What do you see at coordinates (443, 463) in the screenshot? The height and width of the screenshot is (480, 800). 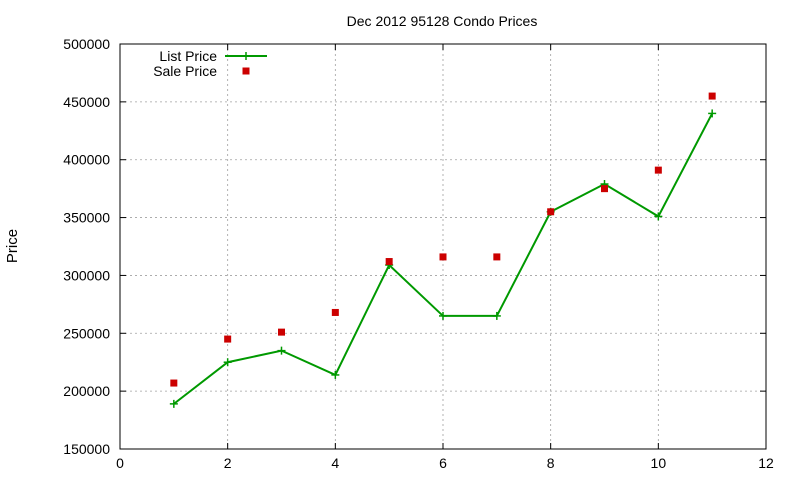 I see `x-tick-label: 6` at bounding box center [443, 463].